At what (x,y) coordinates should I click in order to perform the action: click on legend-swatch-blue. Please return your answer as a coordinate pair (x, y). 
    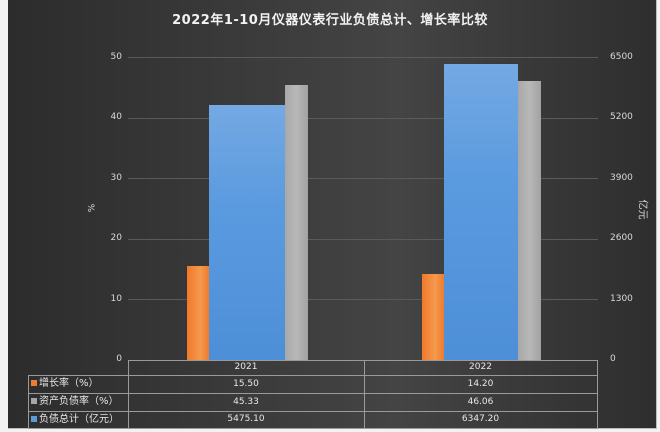
    Looking at the image, I should click on (34, 419).